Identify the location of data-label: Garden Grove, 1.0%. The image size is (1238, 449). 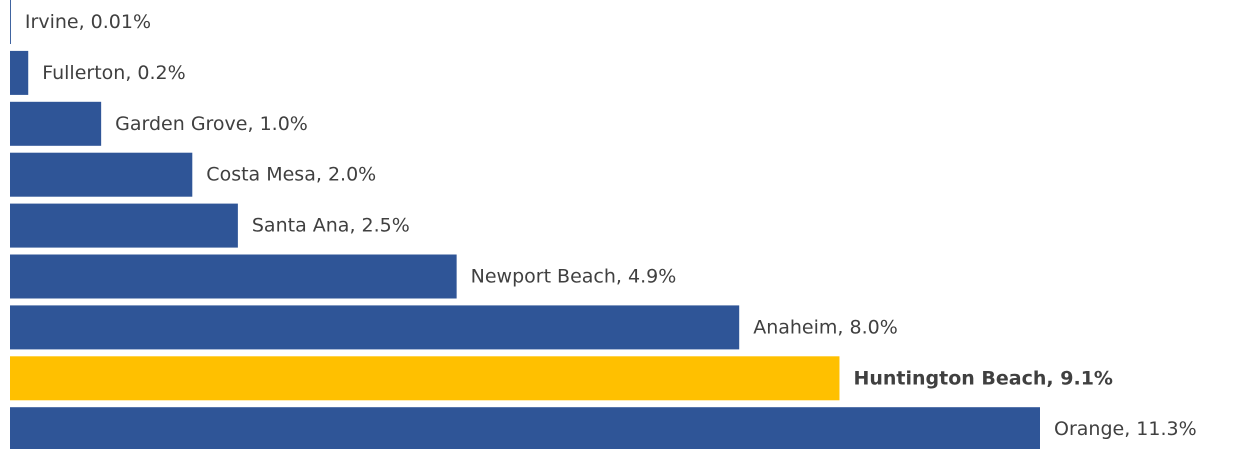
(211, 123).